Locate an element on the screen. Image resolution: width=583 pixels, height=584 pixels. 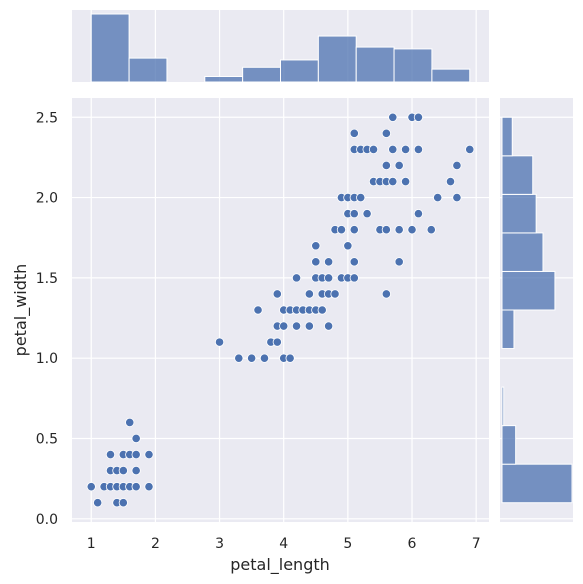
y-tick-label: 2.0 is located at coordinates (47, 199).